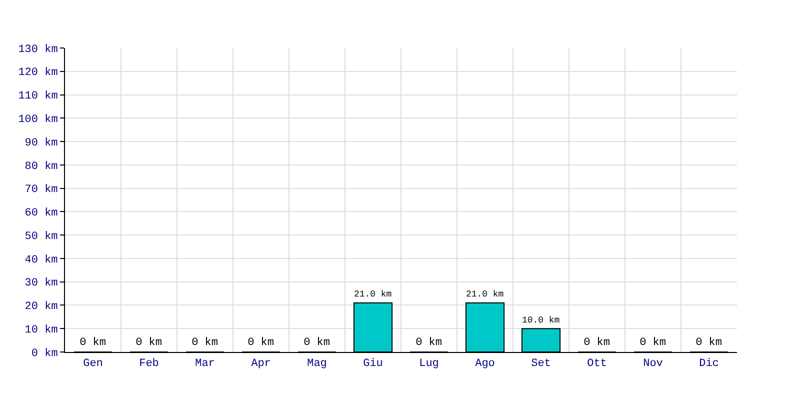 The image size is (800, 400). Describe the element at coordinates (653, 364) in the screenshot. I see `x-tick-label: Nov` at that location.